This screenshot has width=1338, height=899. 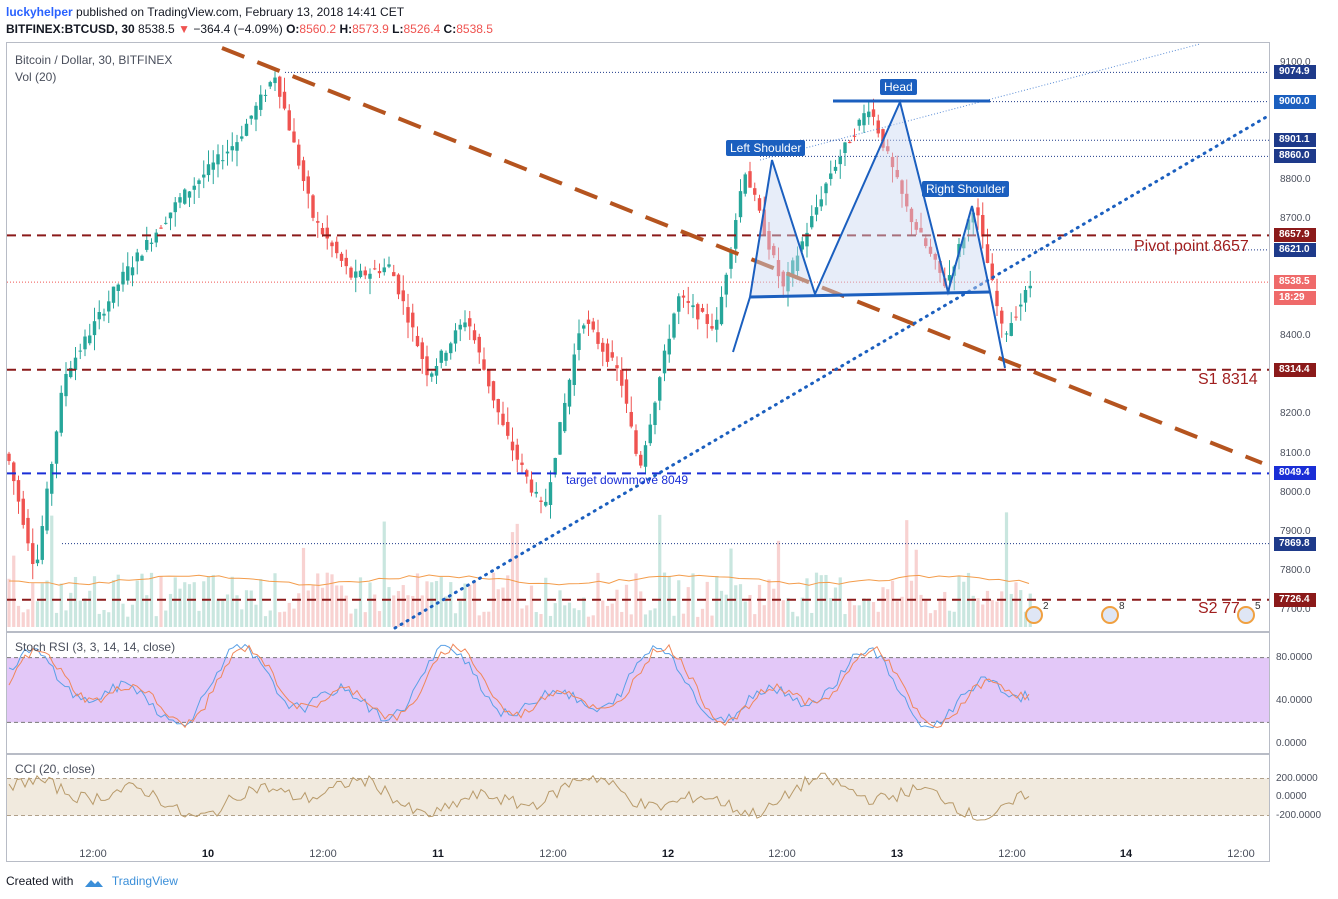 What do you see at coordinates (1295, 297) in the screenshot?
I see `price-tag: 18:29` at bounding box center [1295, 297].